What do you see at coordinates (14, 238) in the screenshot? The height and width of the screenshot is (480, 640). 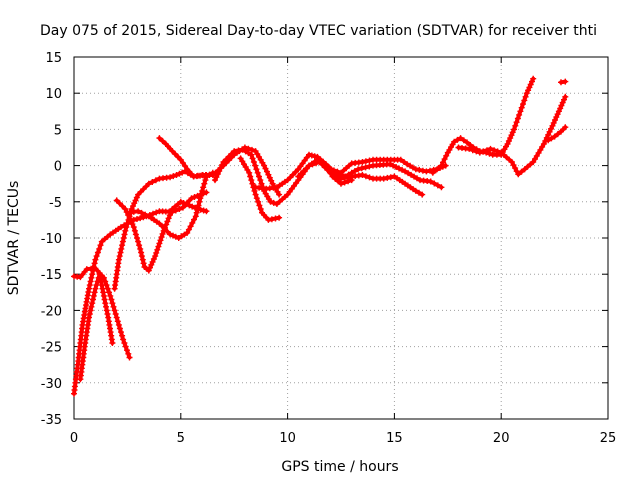 I see `y-axis-label: SDTVAR / TECUs` at bounding box center [14, 238].